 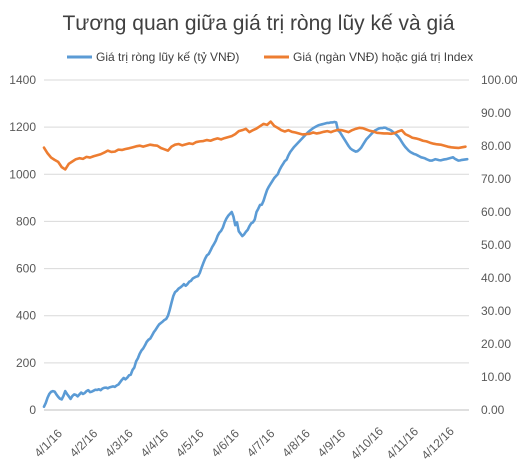 I want to click on x-tick-label: 4/2/16, so click(x=84, y=443).